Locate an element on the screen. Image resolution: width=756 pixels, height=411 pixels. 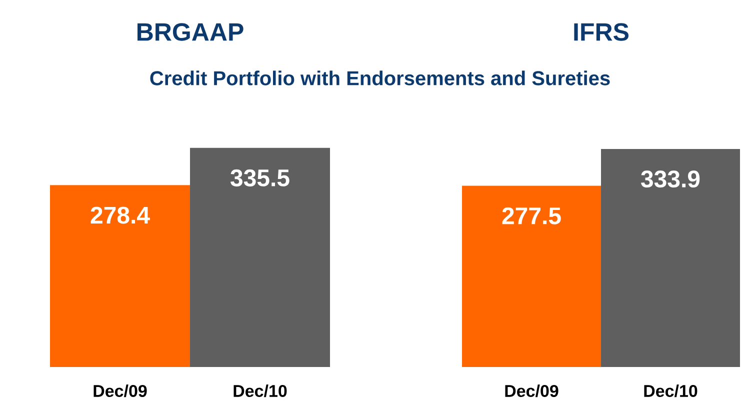
data-label: 333.9 is located at coordinates (670, 179).